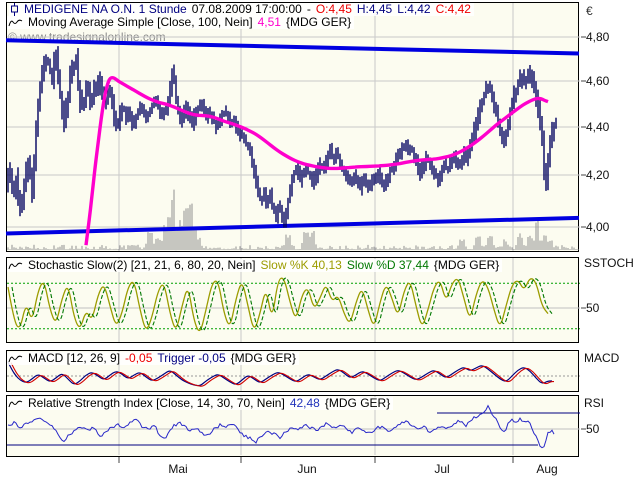 Image resolution: width=640 pixels, height=480 pixels. I want to click on month-label-jun: Jun, so click(307, 469).